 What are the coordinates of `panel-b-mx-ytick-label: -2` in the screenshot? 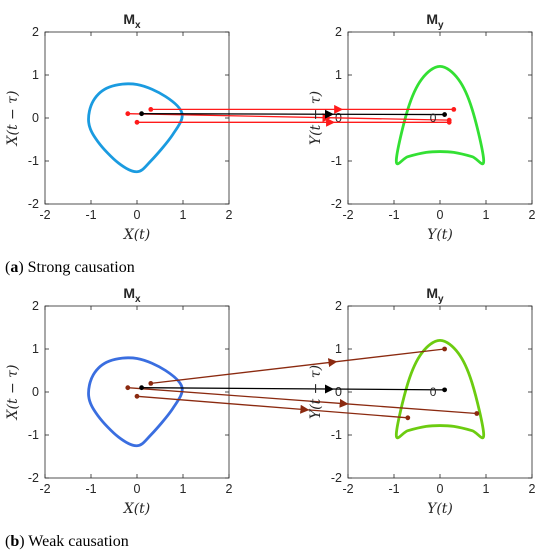 It's located at (33, 478).